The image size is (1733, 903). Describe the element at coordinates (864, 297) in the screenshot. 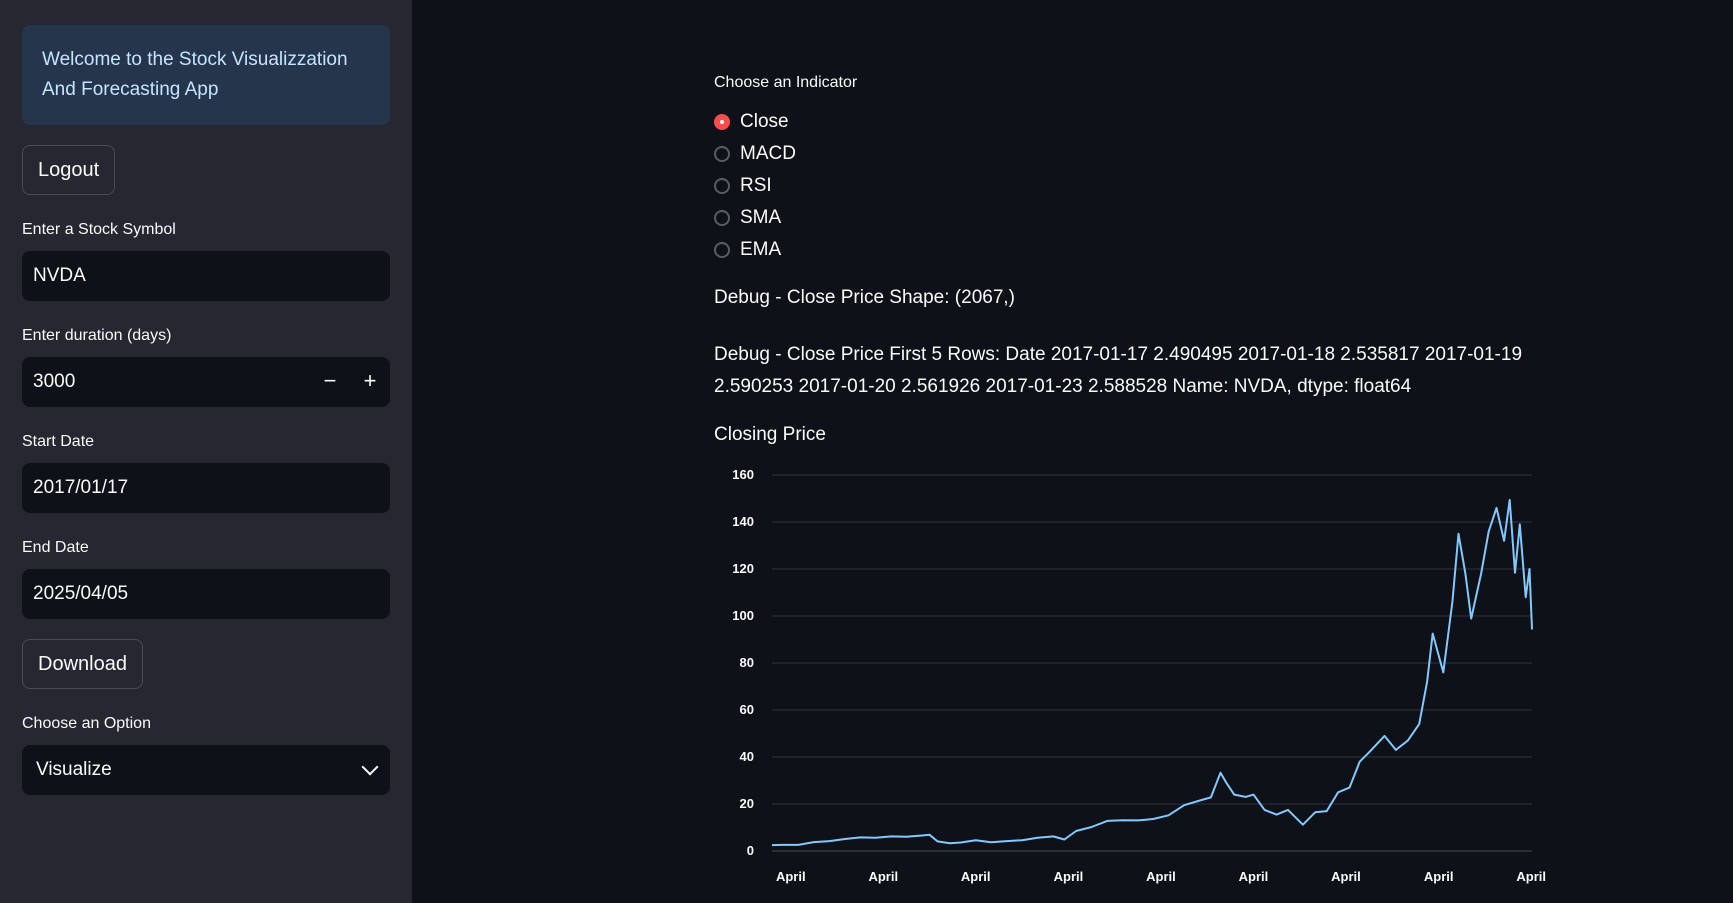

I see `debug-shape-text: Debug - Close Price Shape: (2067,)` at that location.